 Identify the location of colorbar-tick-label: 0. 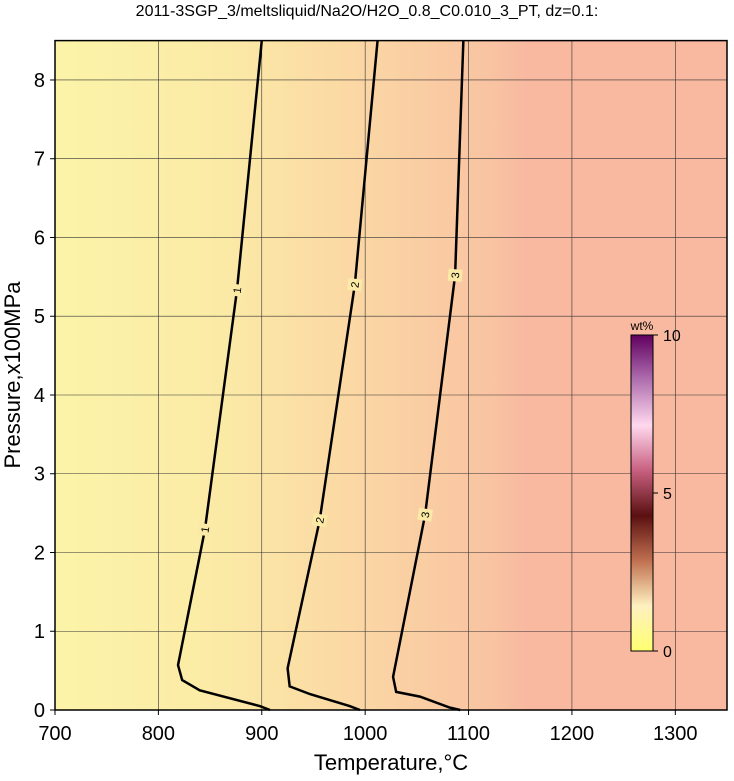
(667, 652).